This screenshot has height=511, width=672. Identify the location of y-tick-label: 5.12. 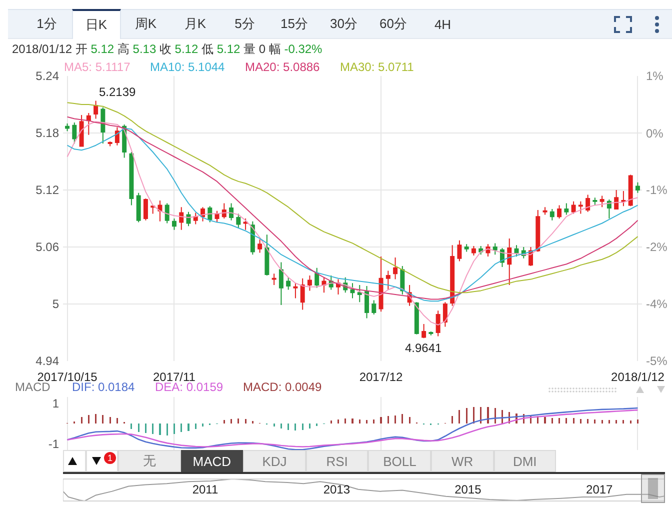
(48, 190).